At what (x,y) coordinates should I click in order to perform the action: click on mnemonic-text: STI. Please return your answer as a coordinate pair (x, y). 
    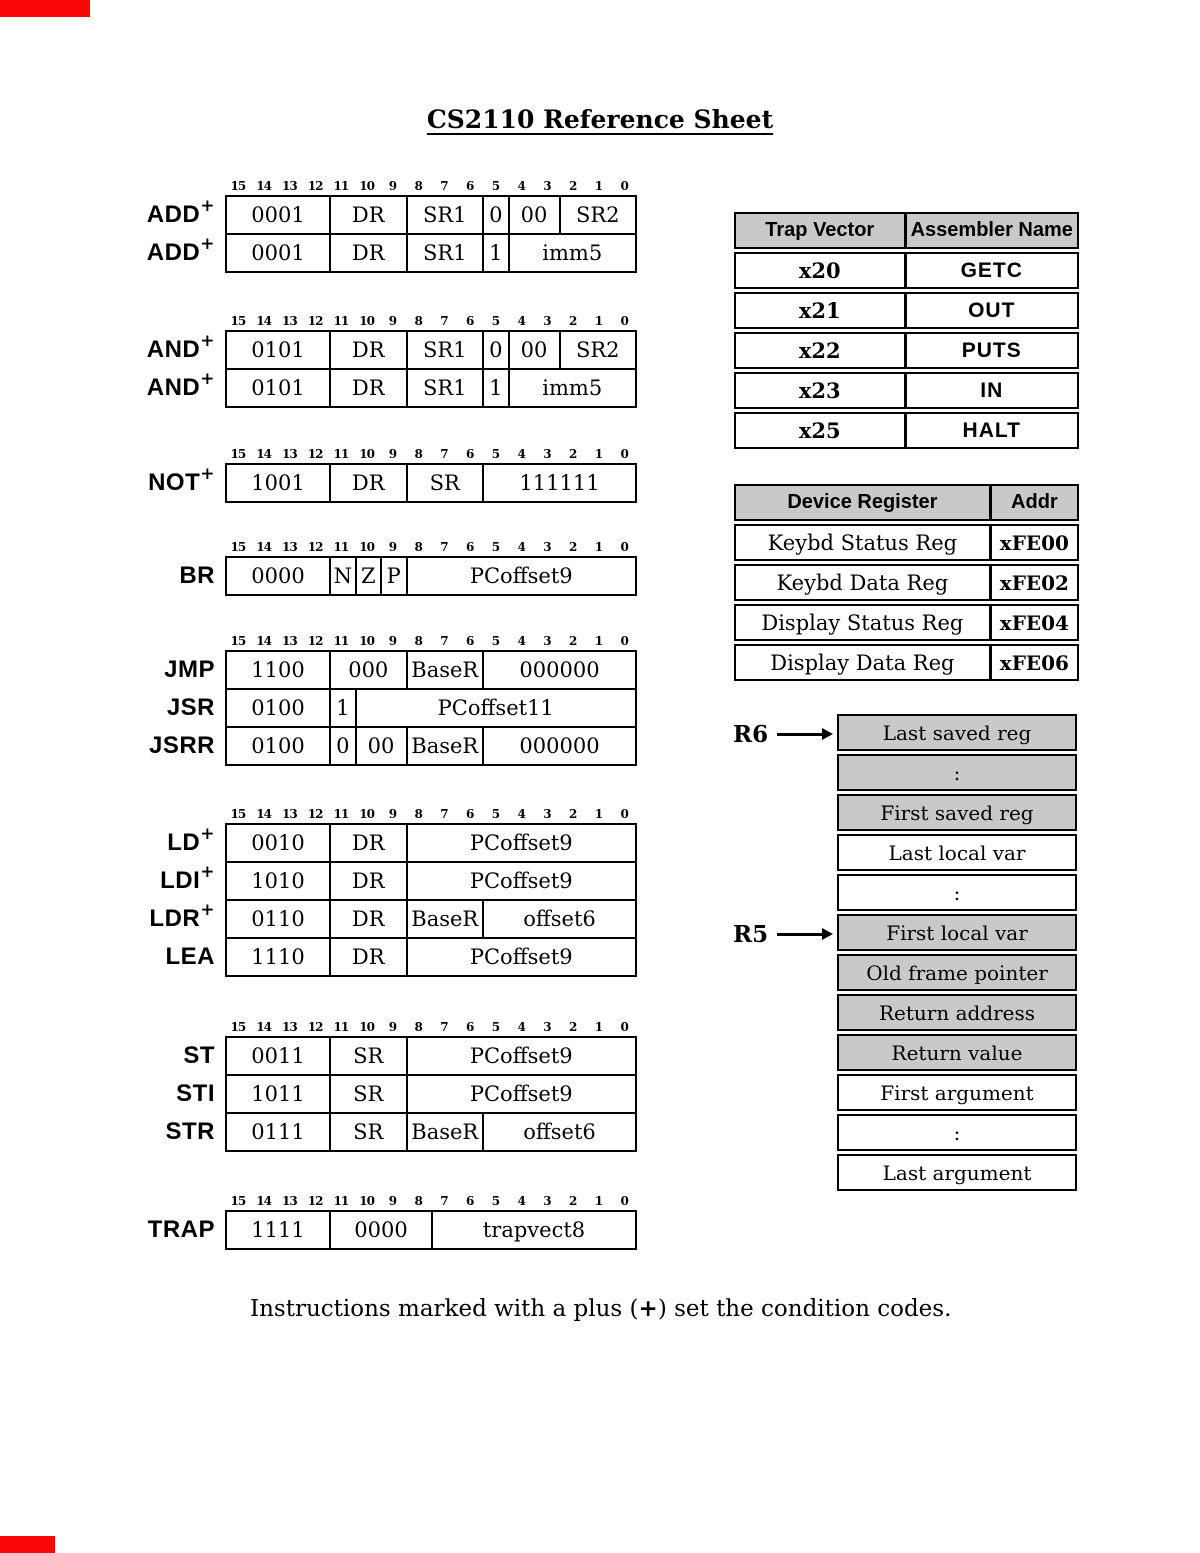
    Looking at the image, I should click on (195, 1093).